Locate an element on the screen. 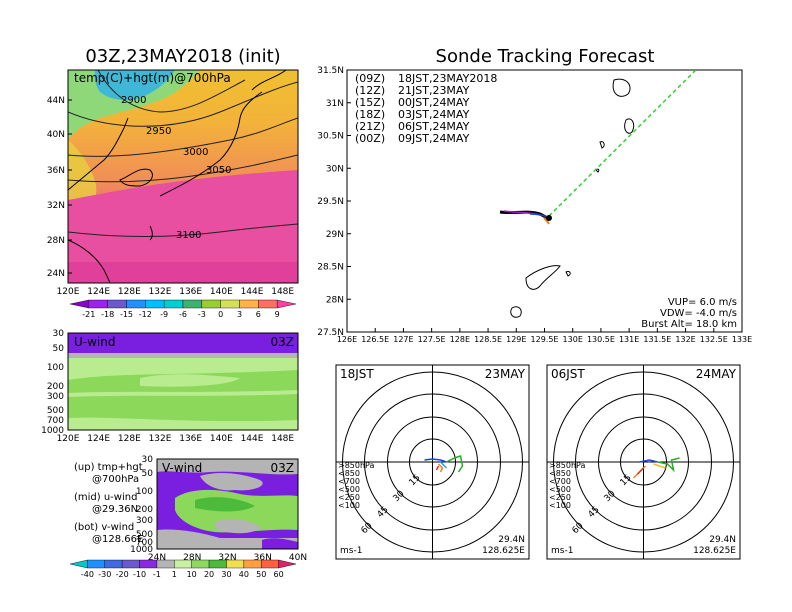 The image size is (792, 612). colorbar-label: -6 is located at coordinates (183, 314).